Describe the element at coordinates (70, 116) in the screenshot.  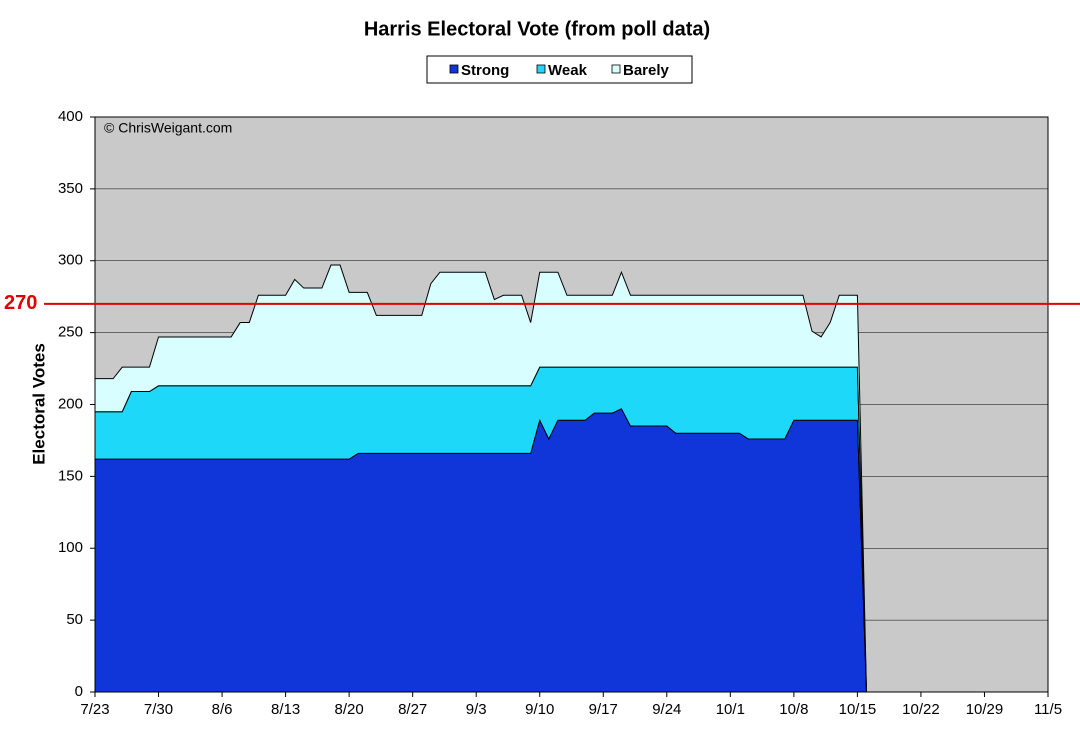
I see `y-tick-label: 400` at that location.